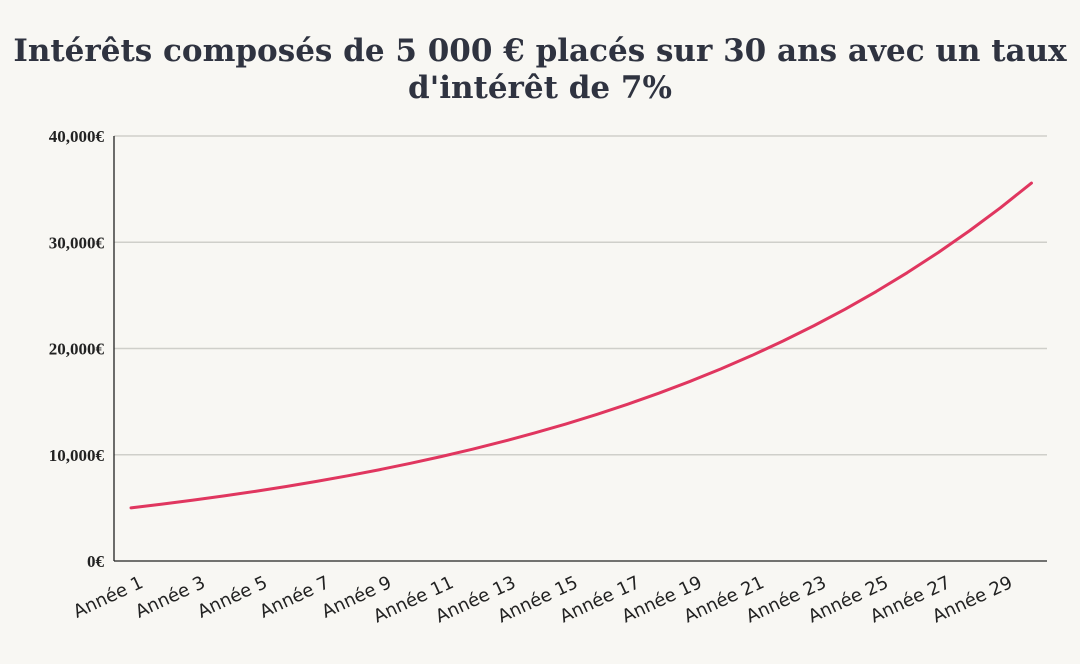 The height and width of the screenshot is (664, 1080). I want to click on y-tick-label: 0€, so click(96, 561).